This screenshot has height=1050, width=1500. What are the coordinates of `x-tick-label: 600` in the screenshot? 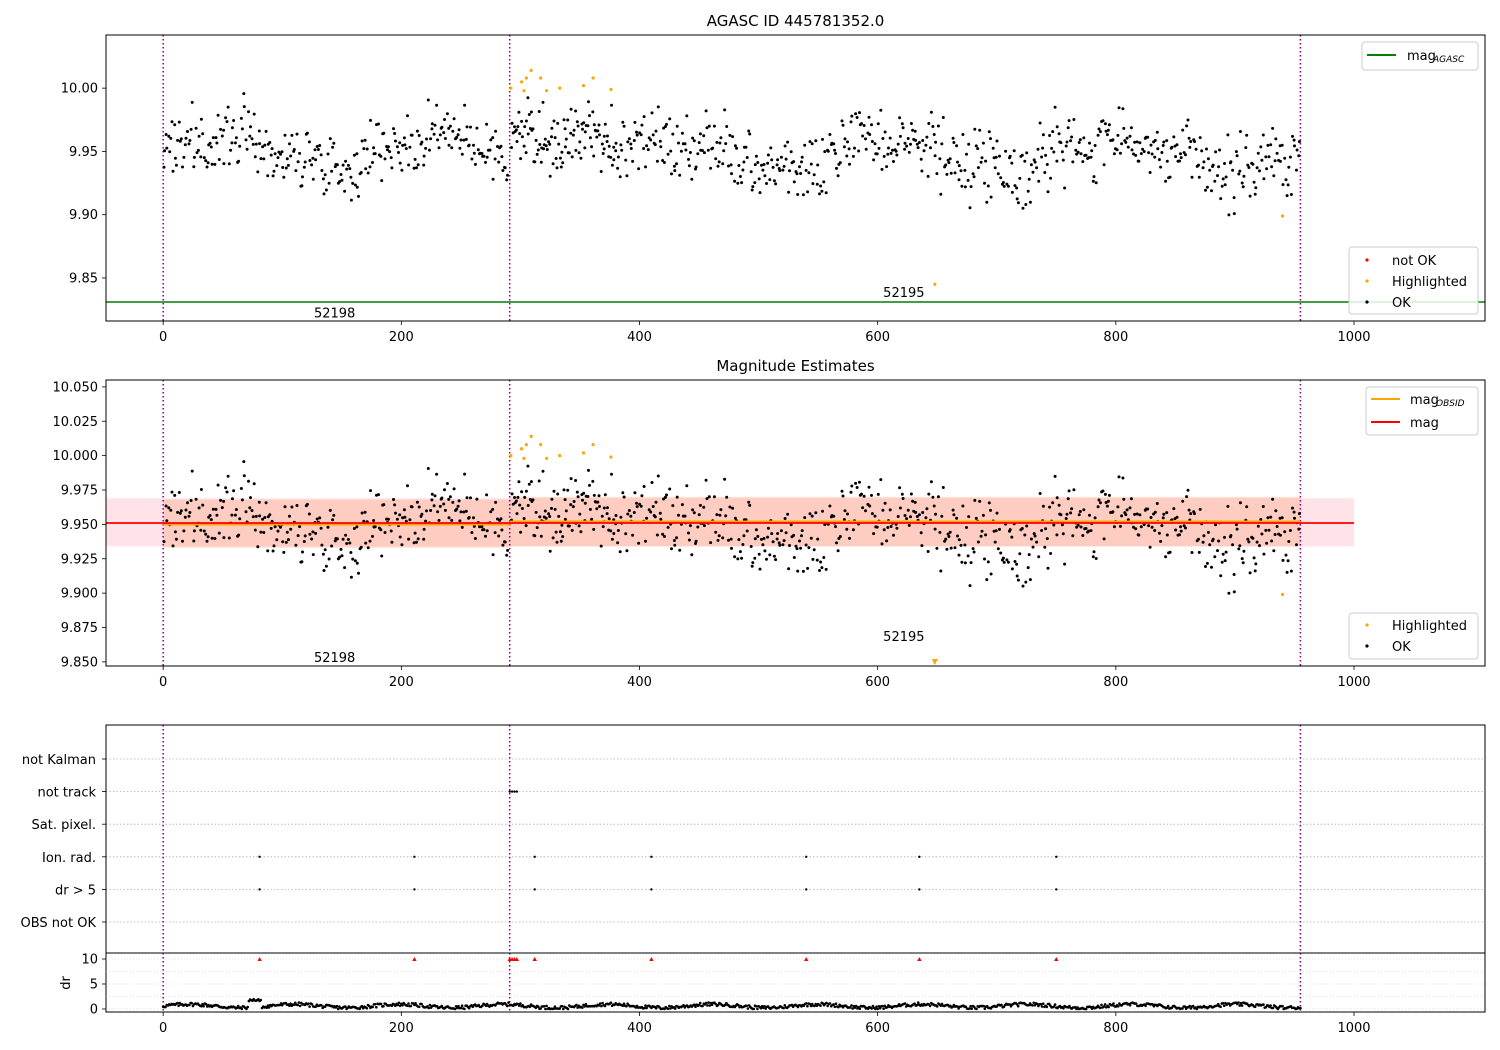 It's located at (877, 337).